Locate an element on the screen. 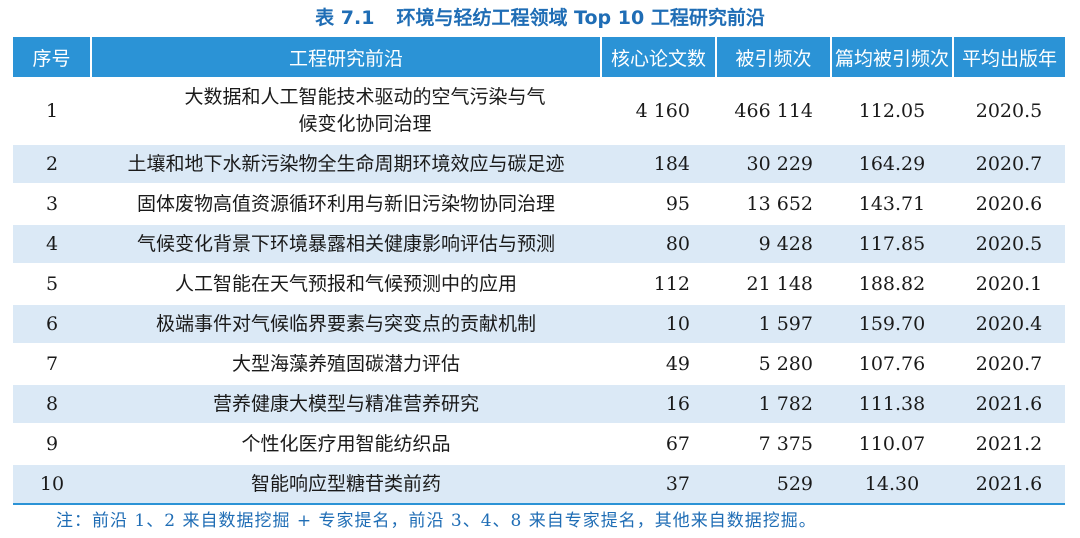 The height and width of the screenshot is (538, 1080). cell-no: 1 is located at coordinates (52, 110).